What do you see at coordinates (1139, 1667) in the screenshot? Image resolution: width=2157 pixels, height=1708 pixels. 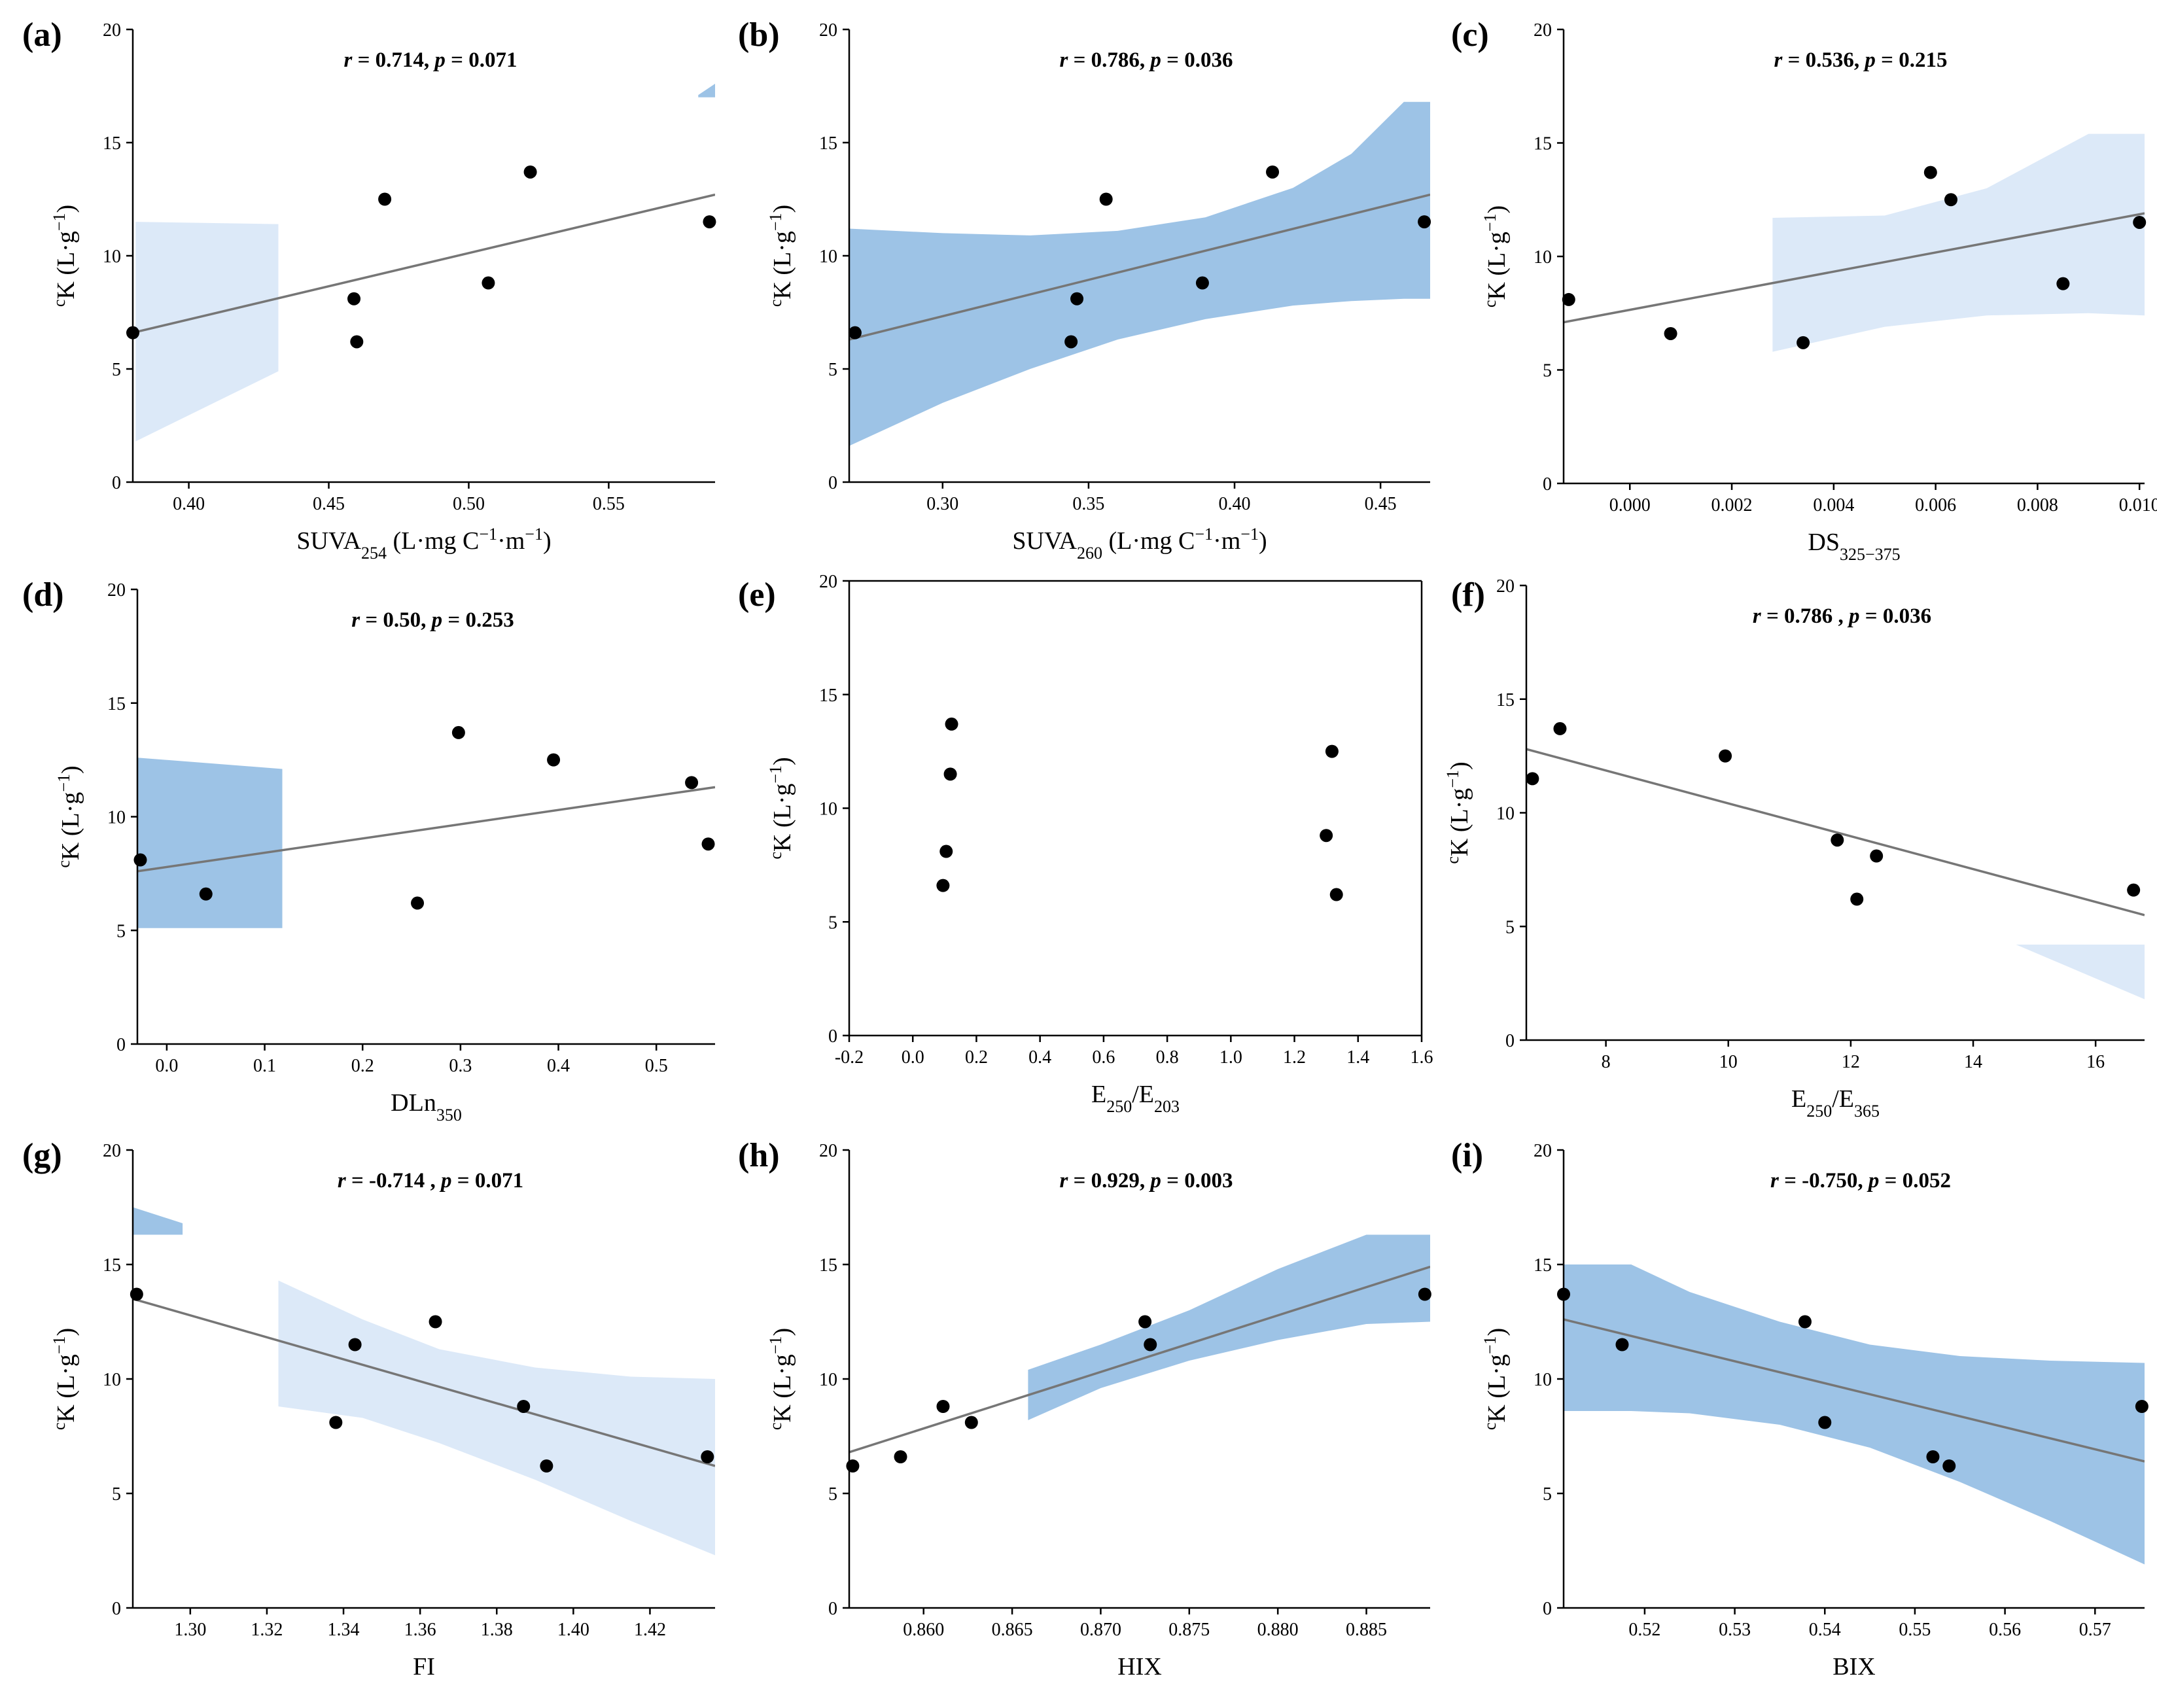 I see `x-axis-label: HIX` at bounding box center [1139, 1667].